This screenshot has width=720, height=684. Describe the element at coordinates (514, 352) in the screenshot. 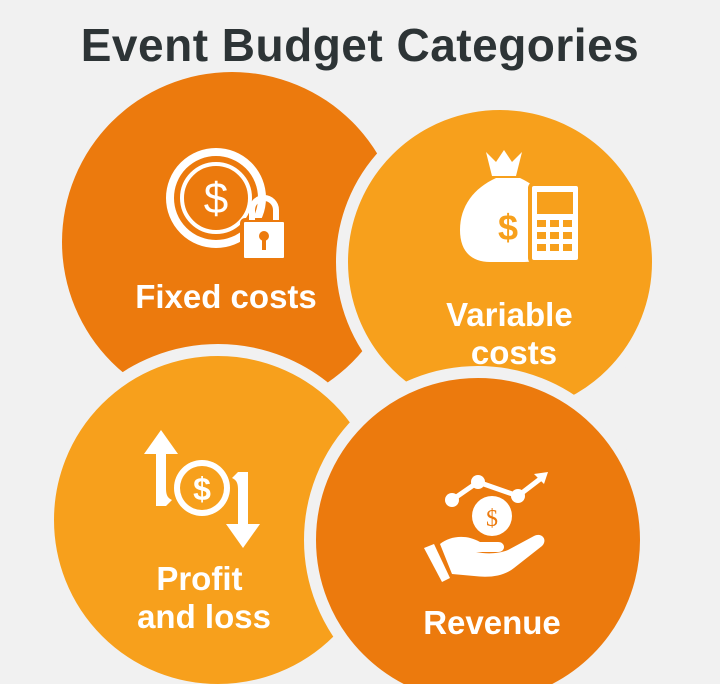

I see `label-line: costs` at that location.